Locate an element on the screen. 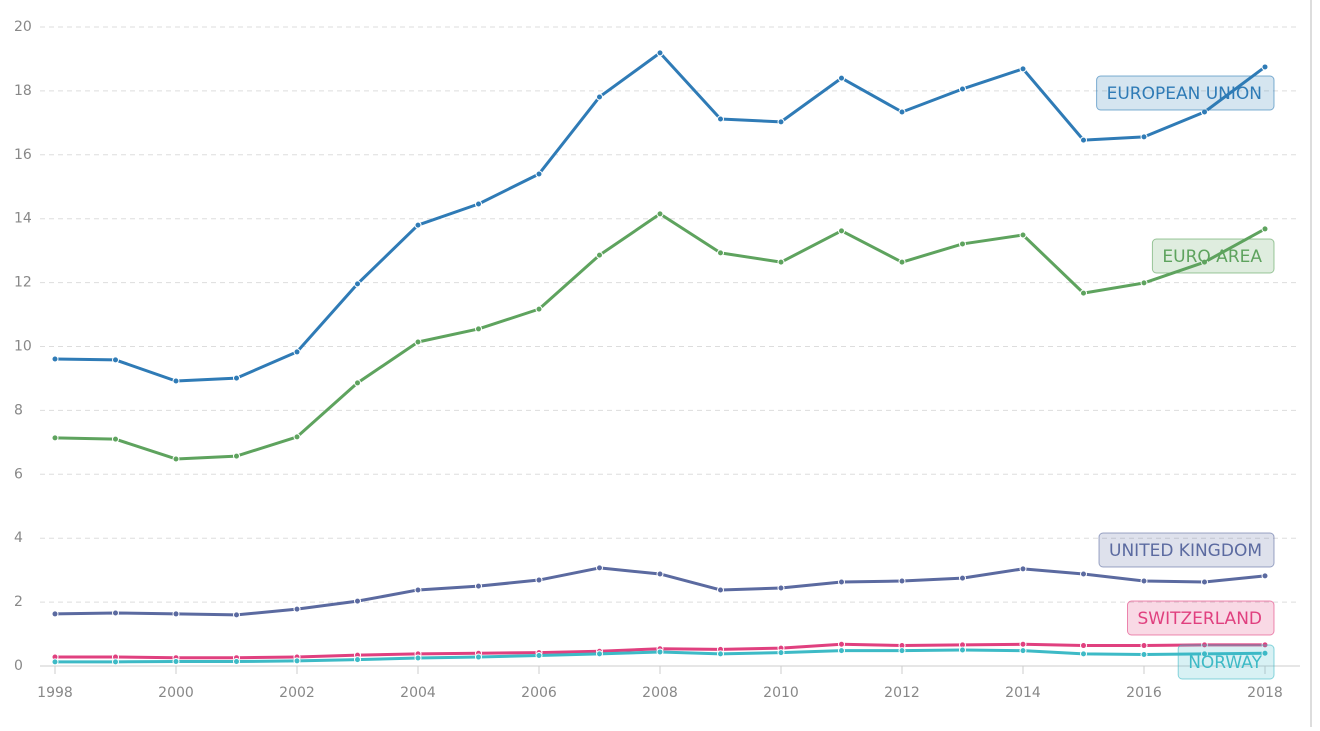 This screenshot has width=1320, height=731. legend-label: EURO AREA is located at coordinates (1212, 257).